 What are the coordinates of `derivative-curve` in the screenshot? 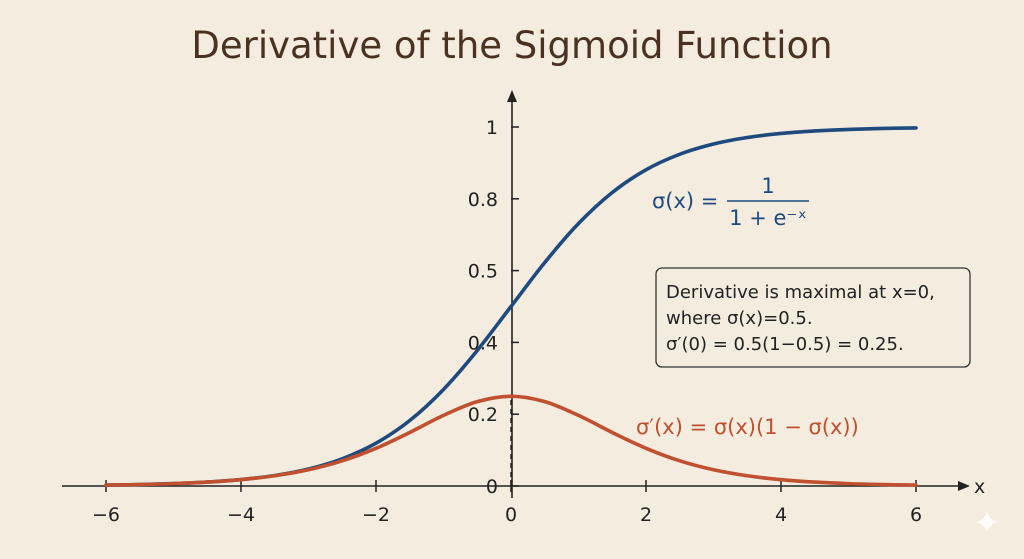 It's located at (511, 440).